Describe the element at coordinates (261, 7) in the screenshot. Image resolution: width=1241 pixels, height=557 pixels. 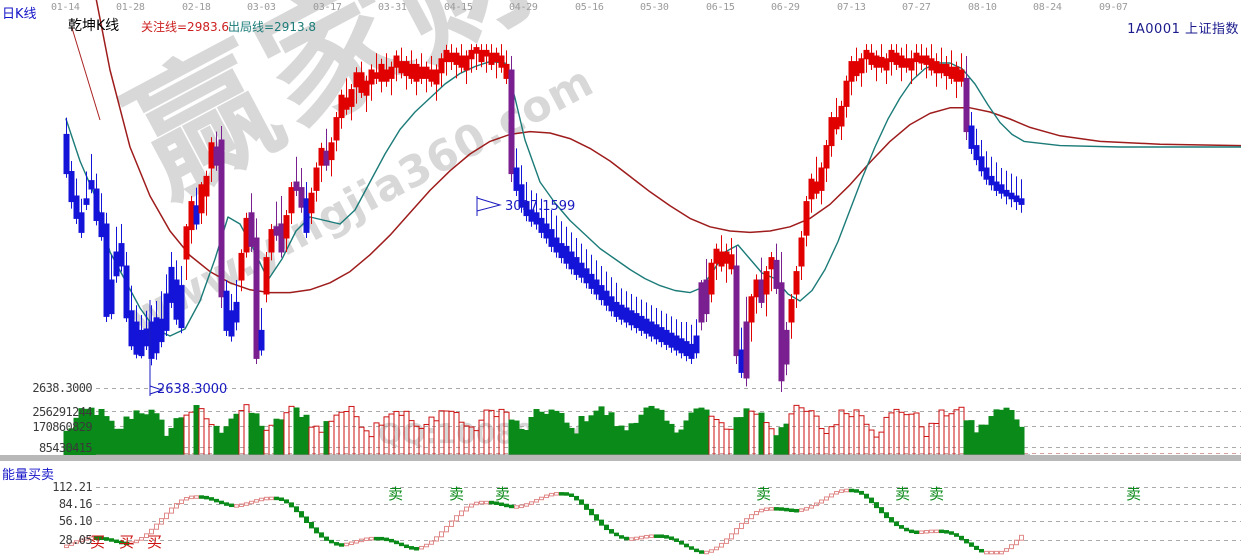
I see `x-tick-03-03: 03-03` at that location.